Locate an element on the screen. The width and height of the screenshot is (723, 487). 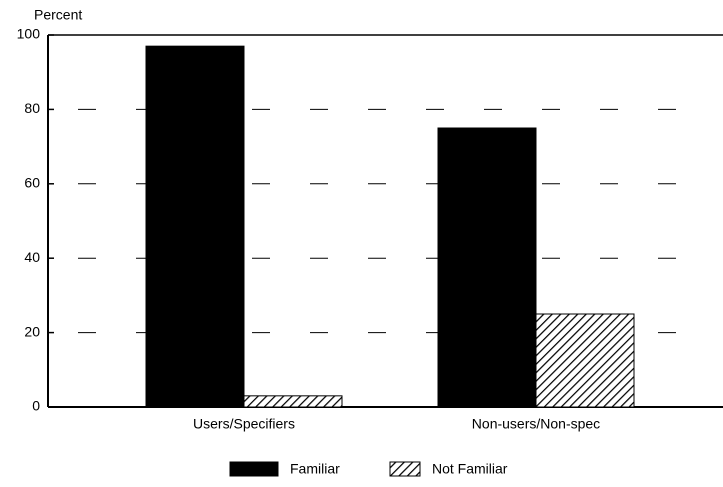
legend-label: Not Familiar is located at coordinates (470, 469).